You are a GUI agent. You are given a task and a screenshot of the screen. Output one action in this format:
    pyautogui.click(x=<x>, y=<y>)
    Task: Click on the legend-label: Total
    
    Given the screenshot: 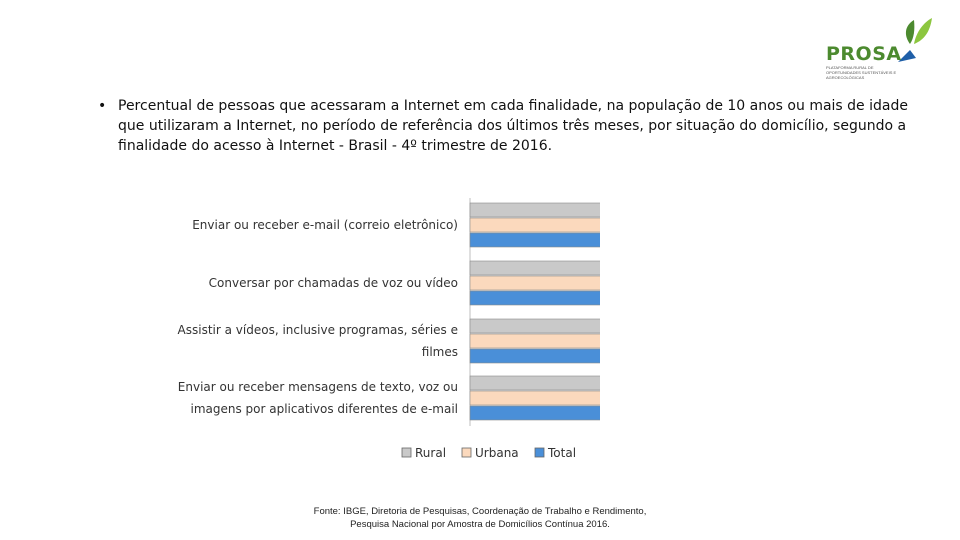 What is the action you would take?
    pyautogui.click(x=561, y=453)
    